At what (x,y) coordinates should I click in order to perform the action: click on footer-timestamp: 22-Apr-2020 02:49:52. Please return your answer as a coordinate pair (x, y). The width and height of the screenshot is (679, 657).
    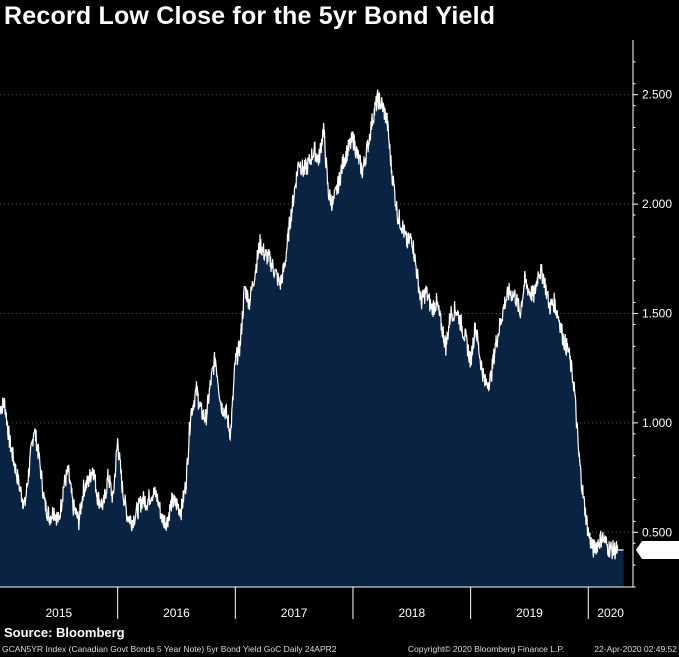
    Looking at the image, I should click on (635, 649).